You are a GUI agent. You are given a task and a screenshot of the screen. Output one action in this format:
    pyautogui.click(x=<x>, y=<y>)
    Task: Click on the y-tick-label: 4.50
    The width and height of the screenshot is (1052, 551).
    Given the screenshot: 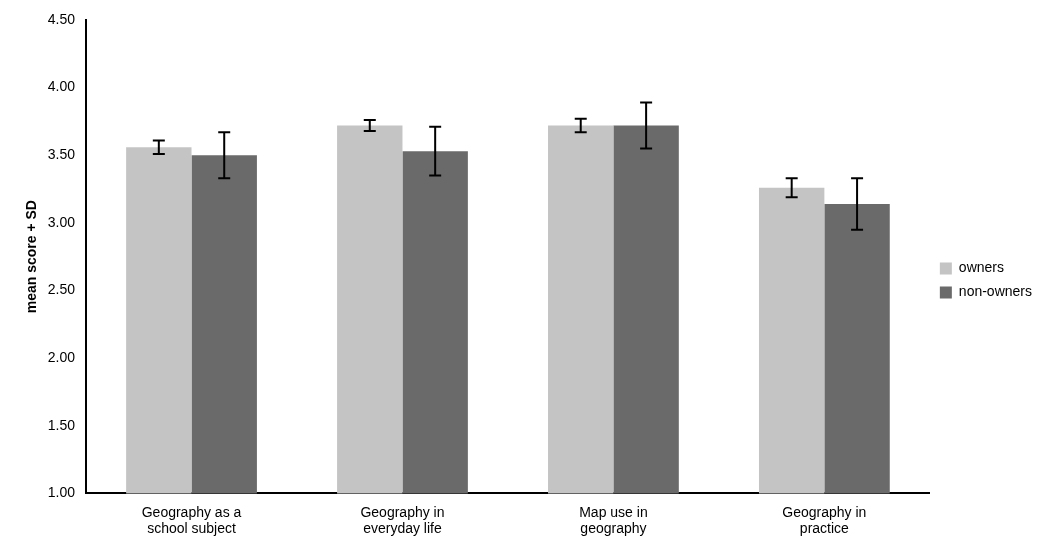 What is the action you would take?
    pyautogui.click(x=61, y=18)
    